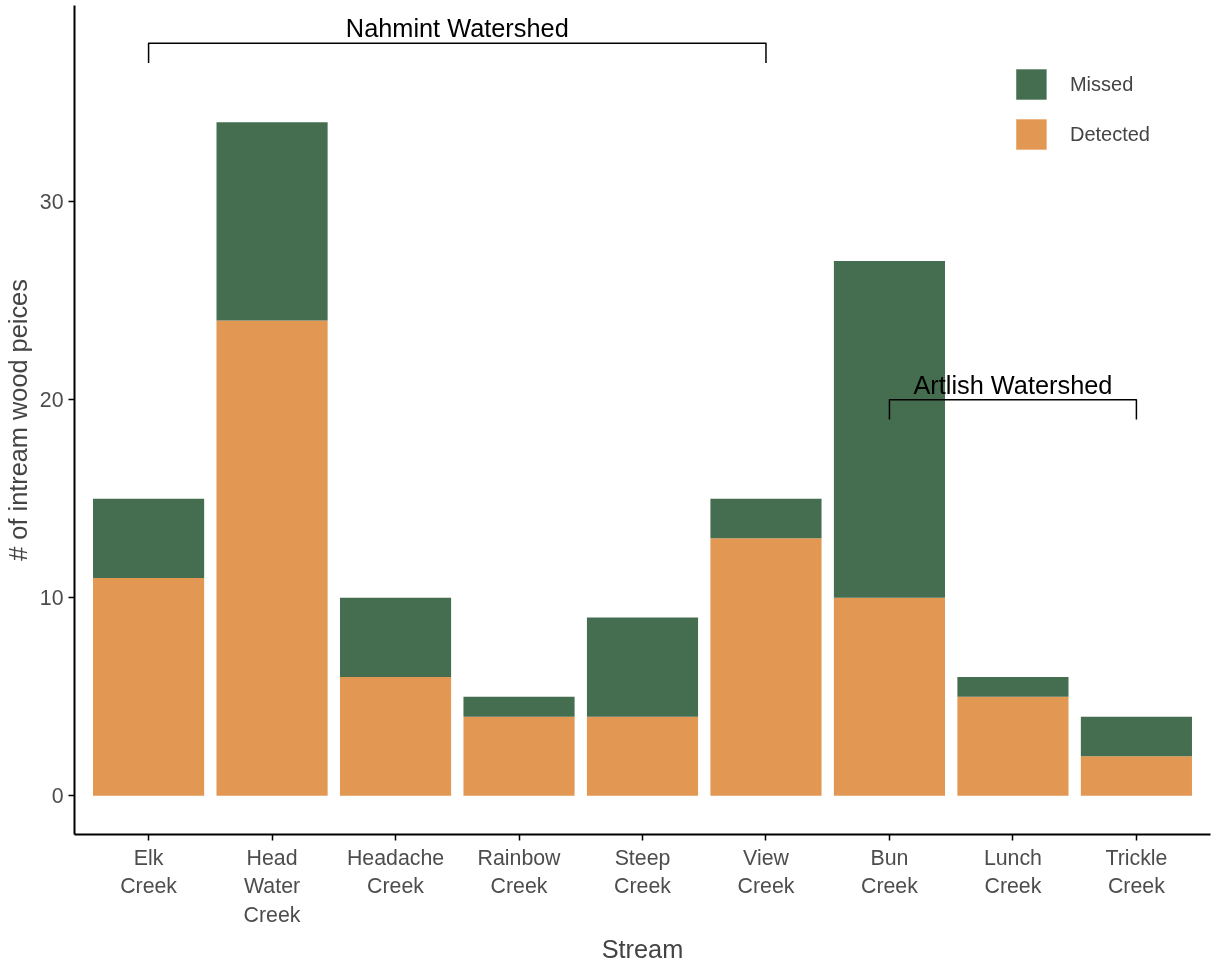  What do you see at coordinates (1136, 872) in the screenshot?
I see `x-tick-label: Trickle Creek` at bounding box center [1136, 872].